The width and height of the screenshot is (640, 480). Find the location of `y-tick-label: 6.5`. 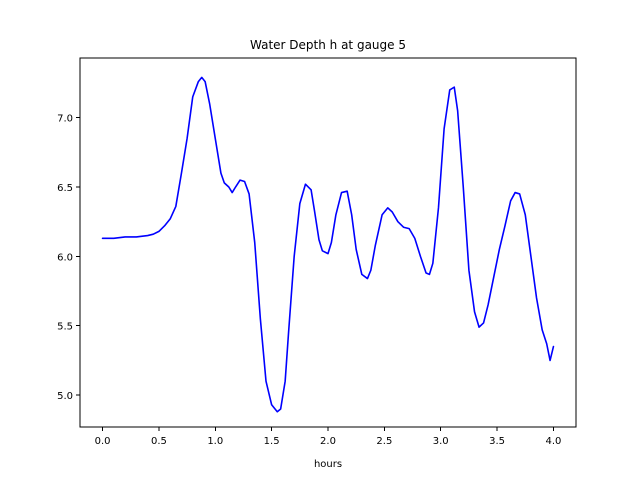

y-tick-label: 6.5 is located at coordinates (65, 188).